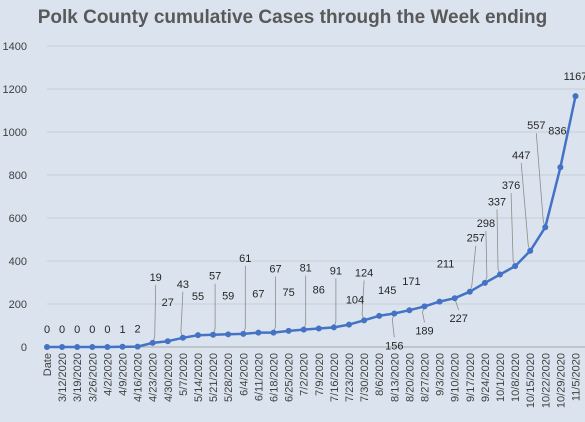  Describe the element at coordinates (410, 377) in the screenshot. I see `x-tick-label: 8/20/2020` at that location.